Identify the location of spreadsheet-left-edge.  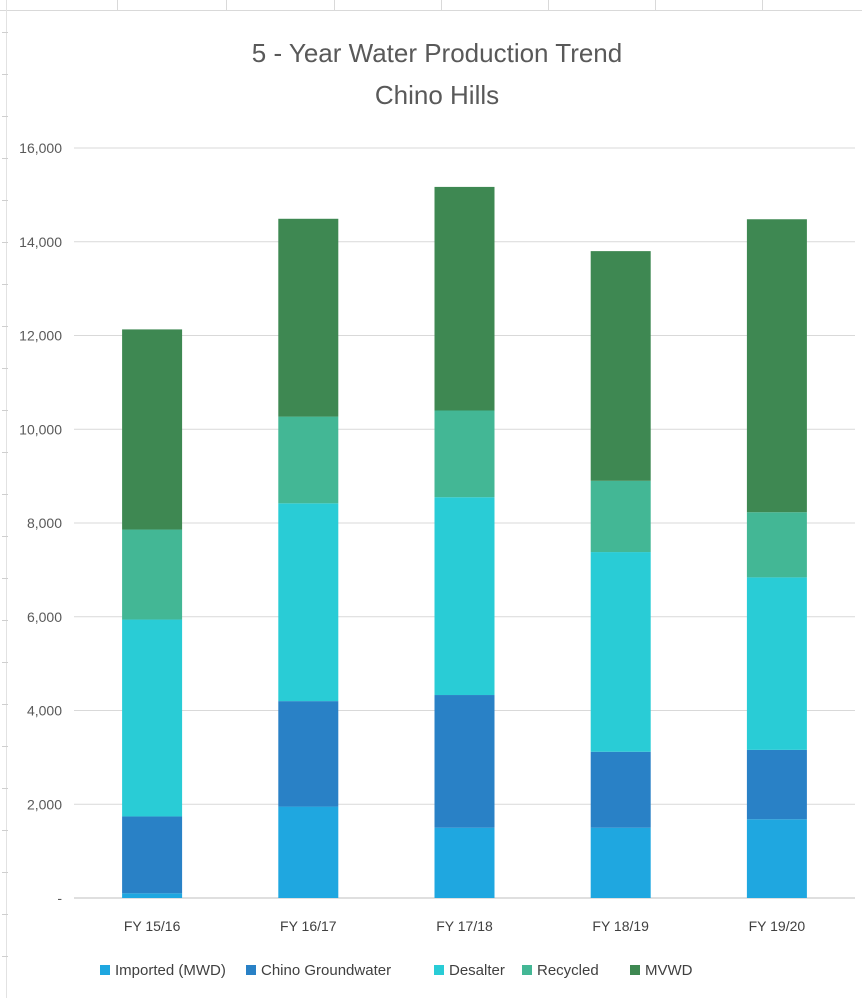
(6, 499).